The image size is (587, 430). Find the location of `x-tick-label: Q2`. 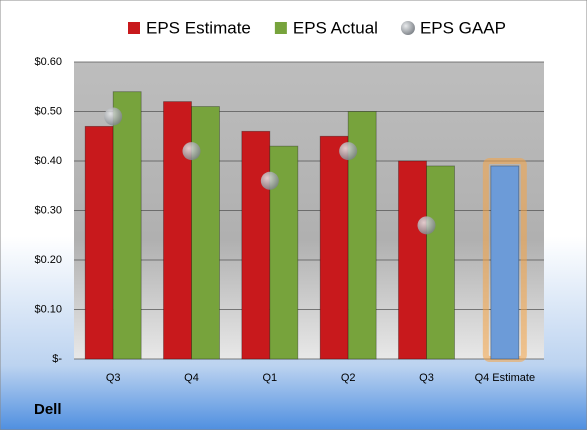

x-tick-label: Q2 is located at coordinates (348, 378).